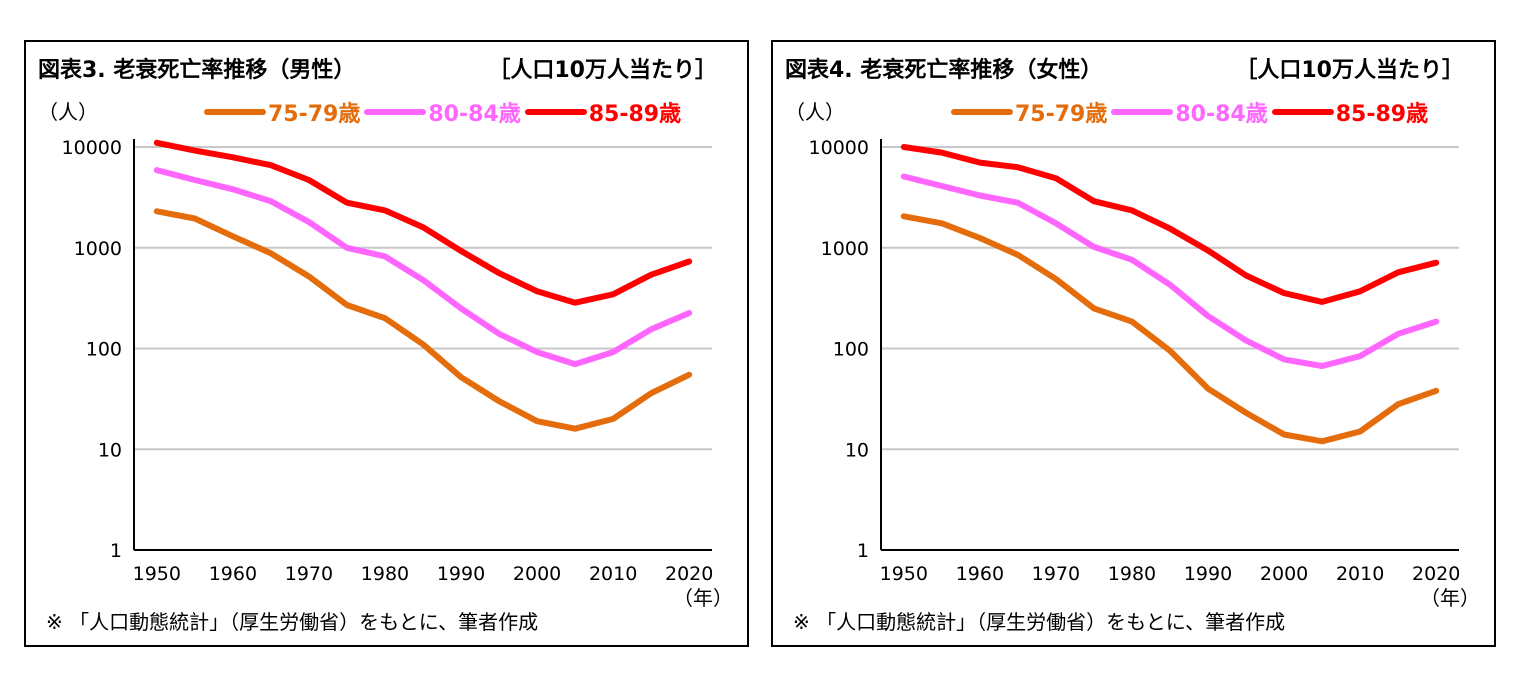  I want to click on chart-title: 図表4. 老衰死亡率推移（女性）, so click(944, 70).